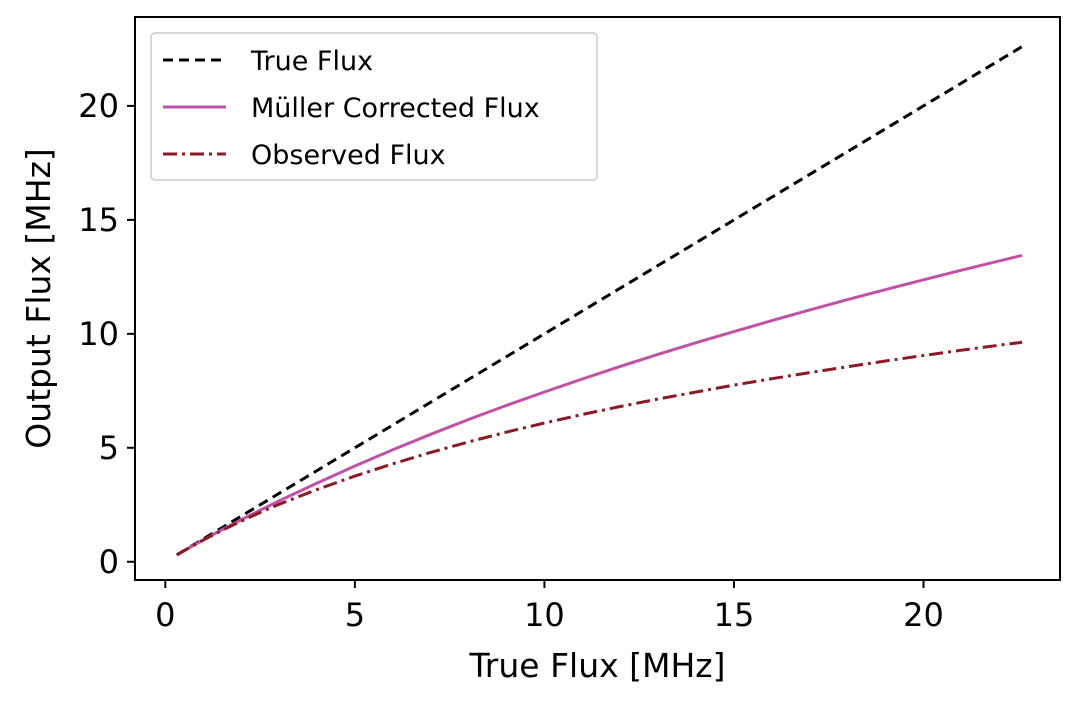 The image size is (1080, 704). Describe the element at coordinates (311, 61) in the screenshot. I see `legend-label-1: True Flux` at that location.